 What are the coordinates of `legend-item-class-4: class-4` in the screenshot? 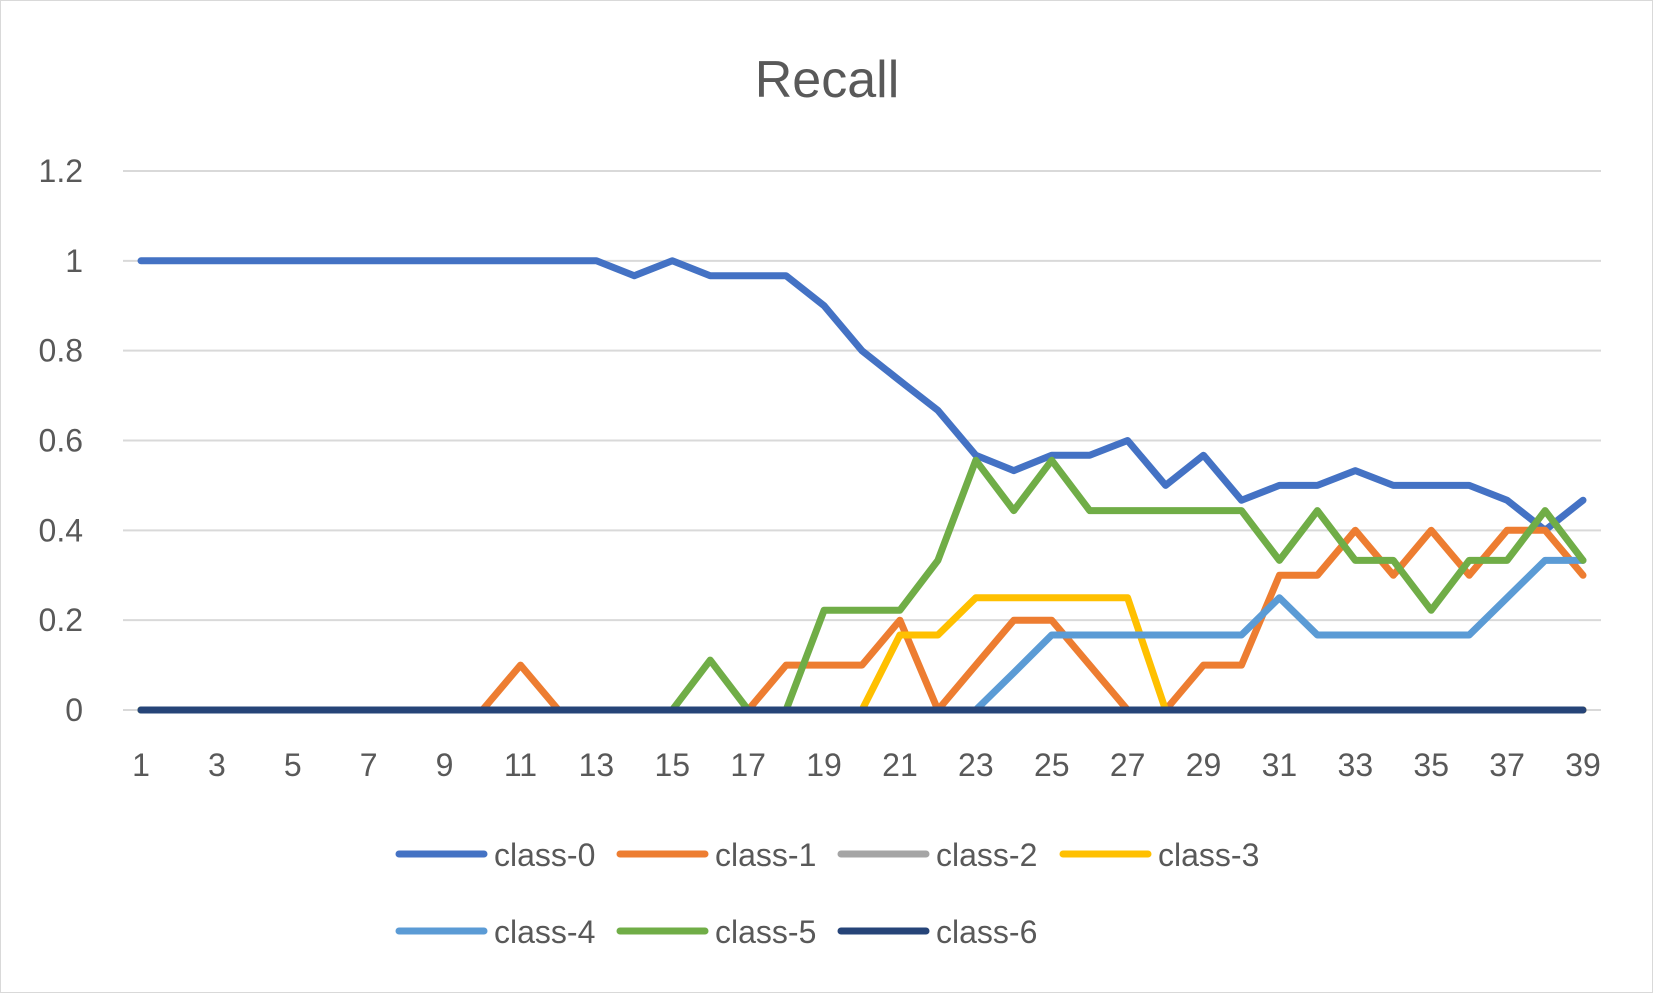 It's located at (495, 932).